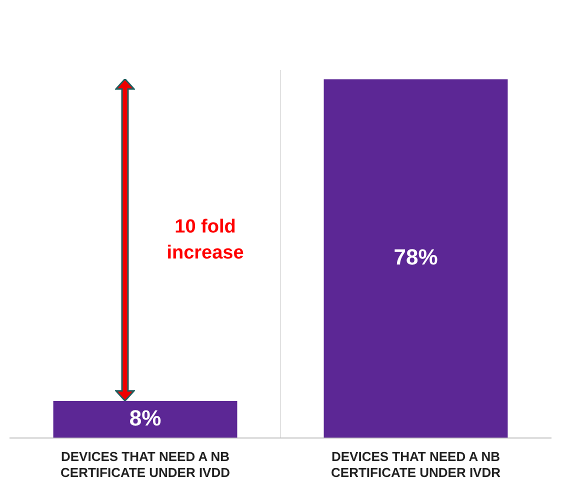 The width and height of the screenshot is (561, 498). I want to click on data-label: 8%, so click(145, 417).